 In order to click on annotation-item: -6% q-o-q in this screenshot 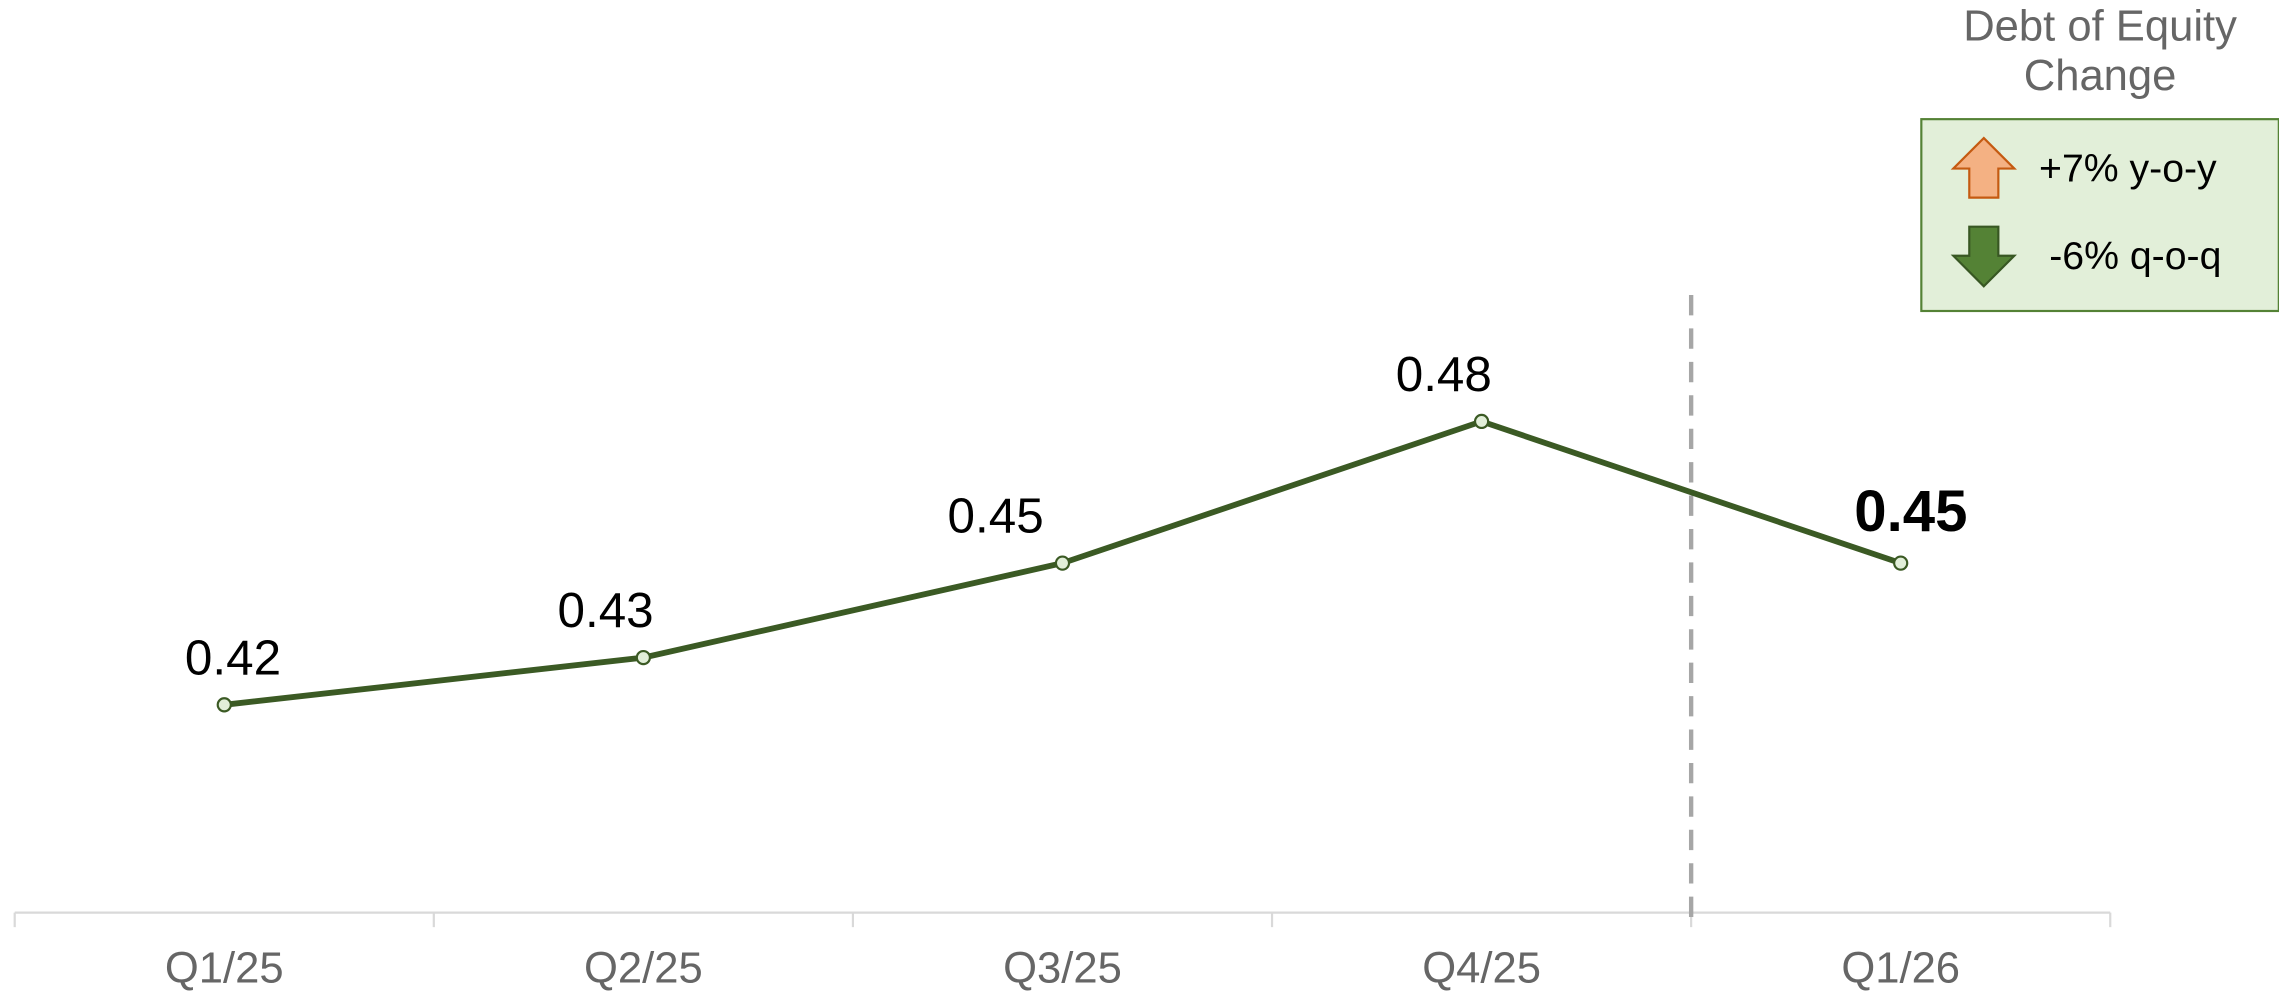, I will do `click(2135, 256)`.